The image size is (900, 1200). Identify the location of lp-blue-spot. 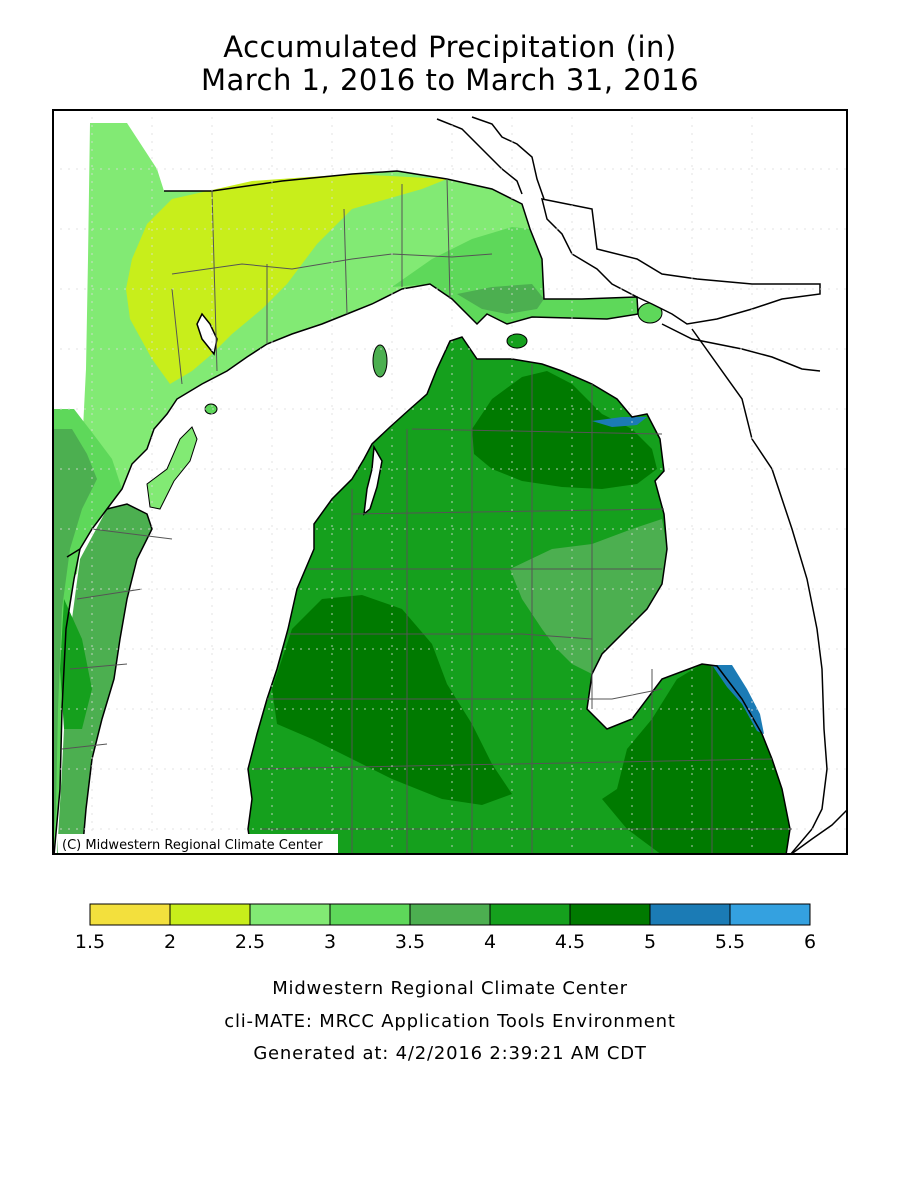
(619, 422).